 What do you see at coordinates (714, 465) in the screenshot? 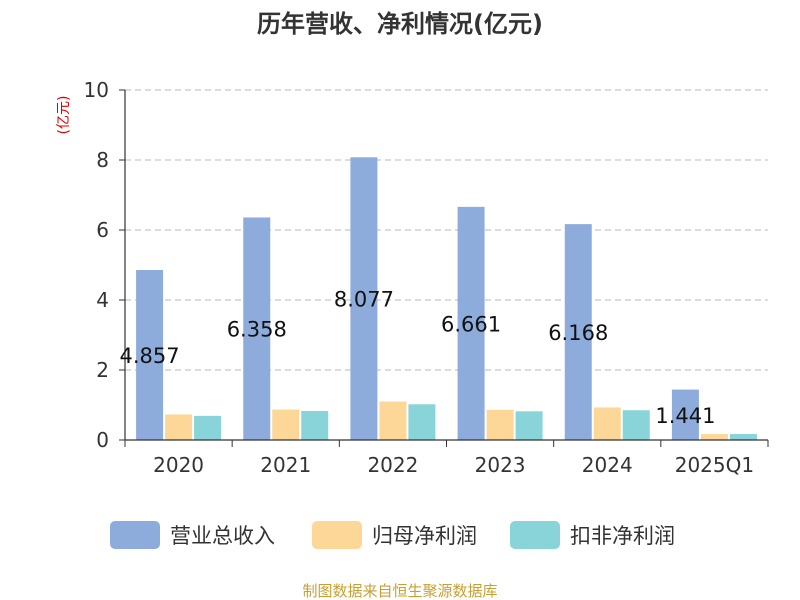
I see `x-tick-label: 2025Q1` at bounding box center [714, 465].